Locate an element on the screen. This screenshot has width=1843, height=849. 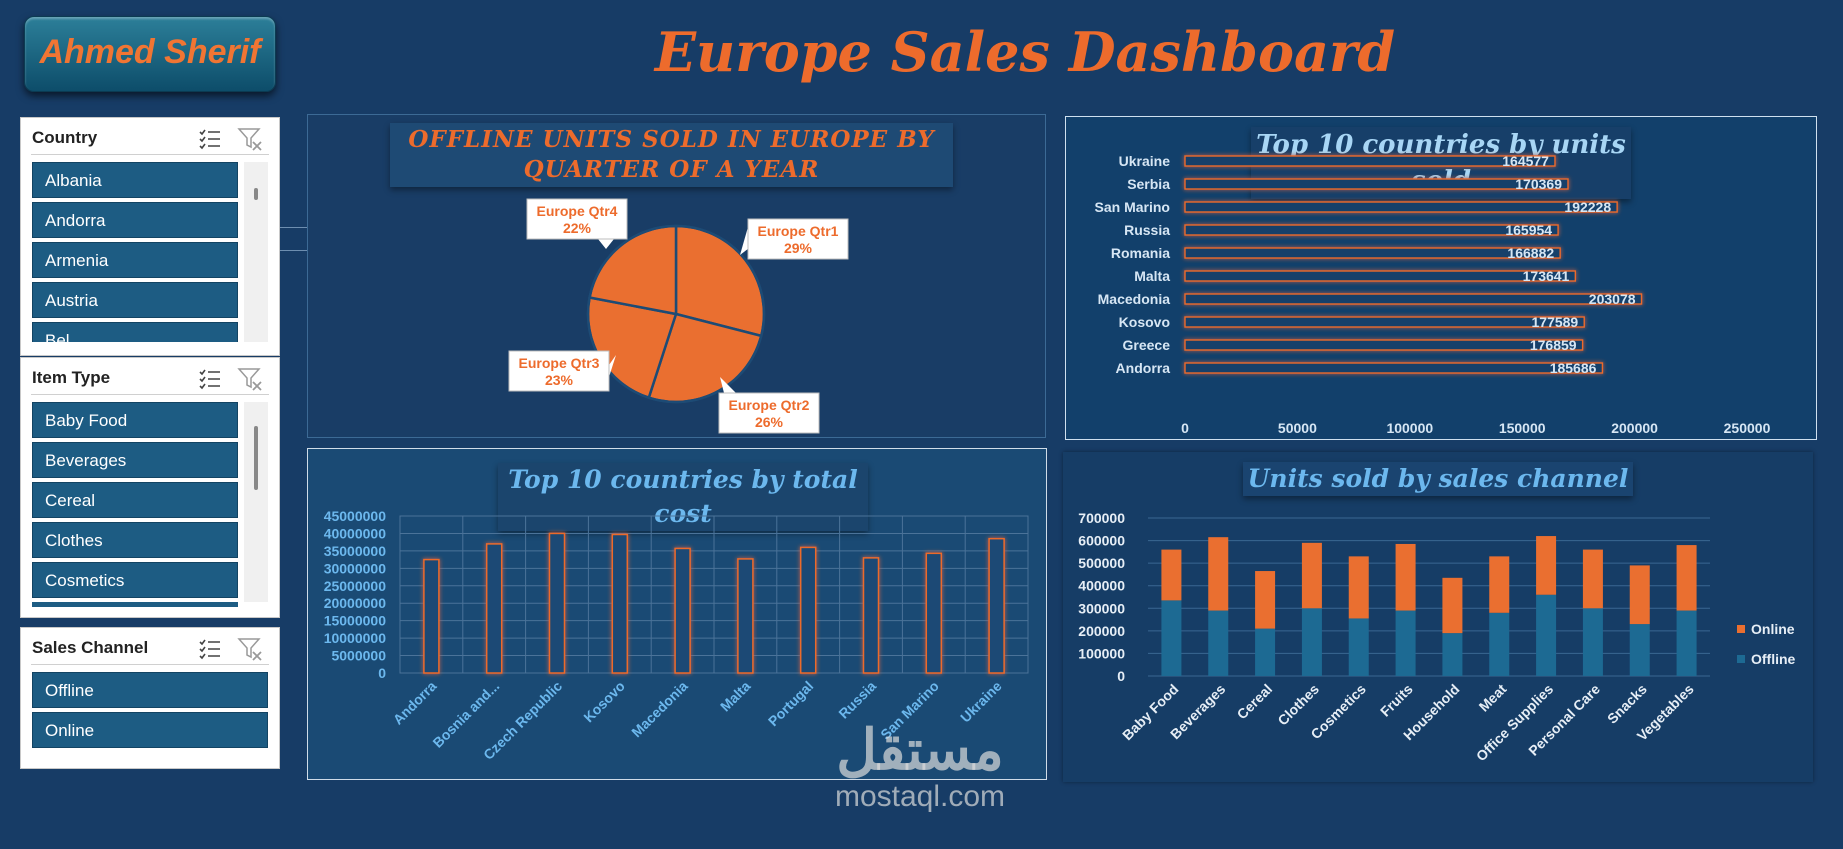
x-tick-label: 100000 is located at coordinates (1409, 428).